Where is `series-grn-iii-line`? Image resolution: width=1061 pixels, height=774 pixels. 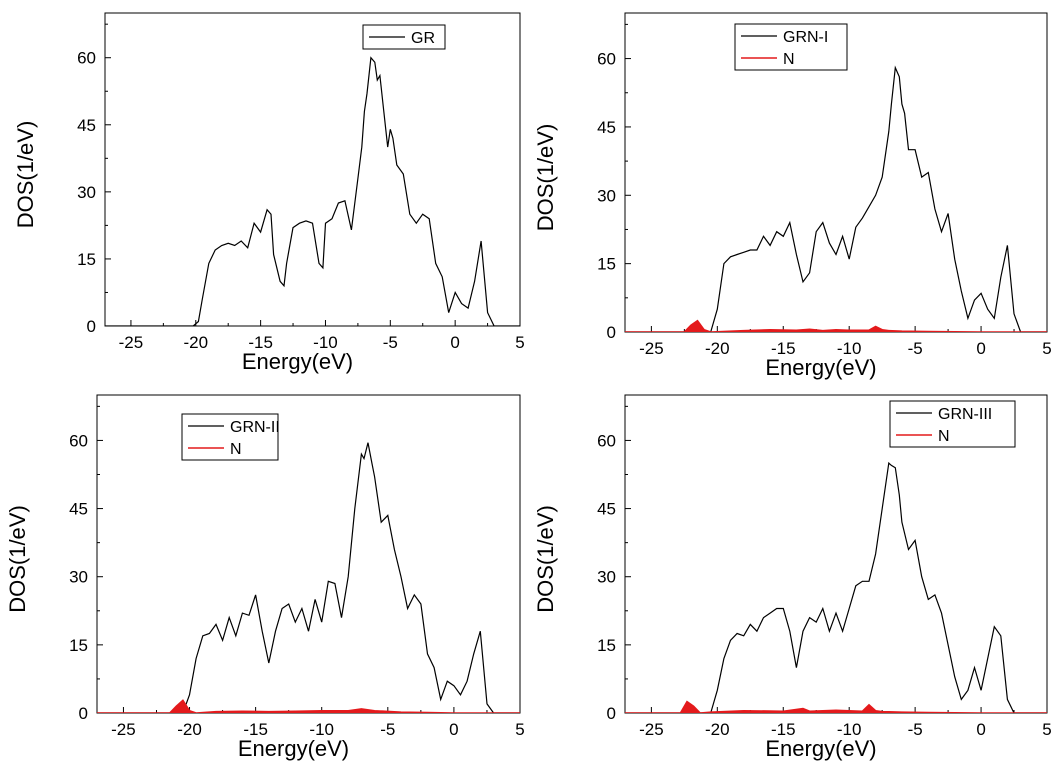
series-grn-iii-line is located at coordinates (836, 587).